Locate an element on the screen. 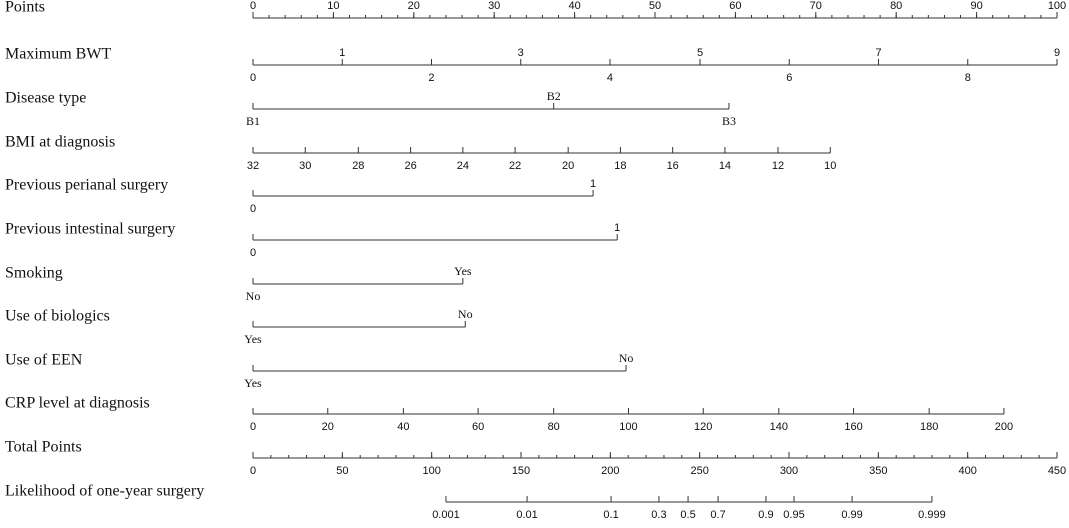 Image resolution: width=1069 pixels, height=528 pixels. tick-label: 140 is located at coordinates (779, 427).